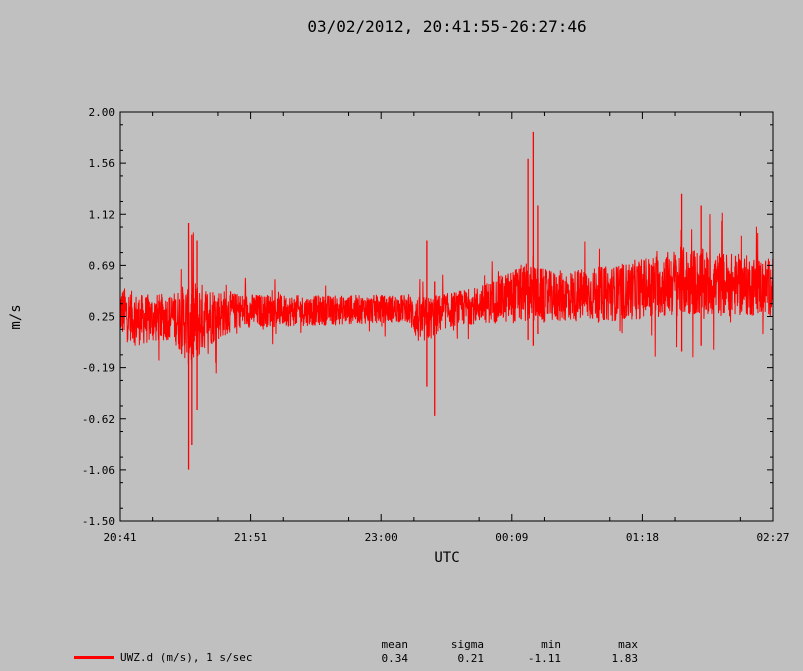 The image size is (803, 671). What do you see at coordinates (102, 214) in the screenshot?
I see `y-tick-label: 1.12` at bounding box center [102, 214].